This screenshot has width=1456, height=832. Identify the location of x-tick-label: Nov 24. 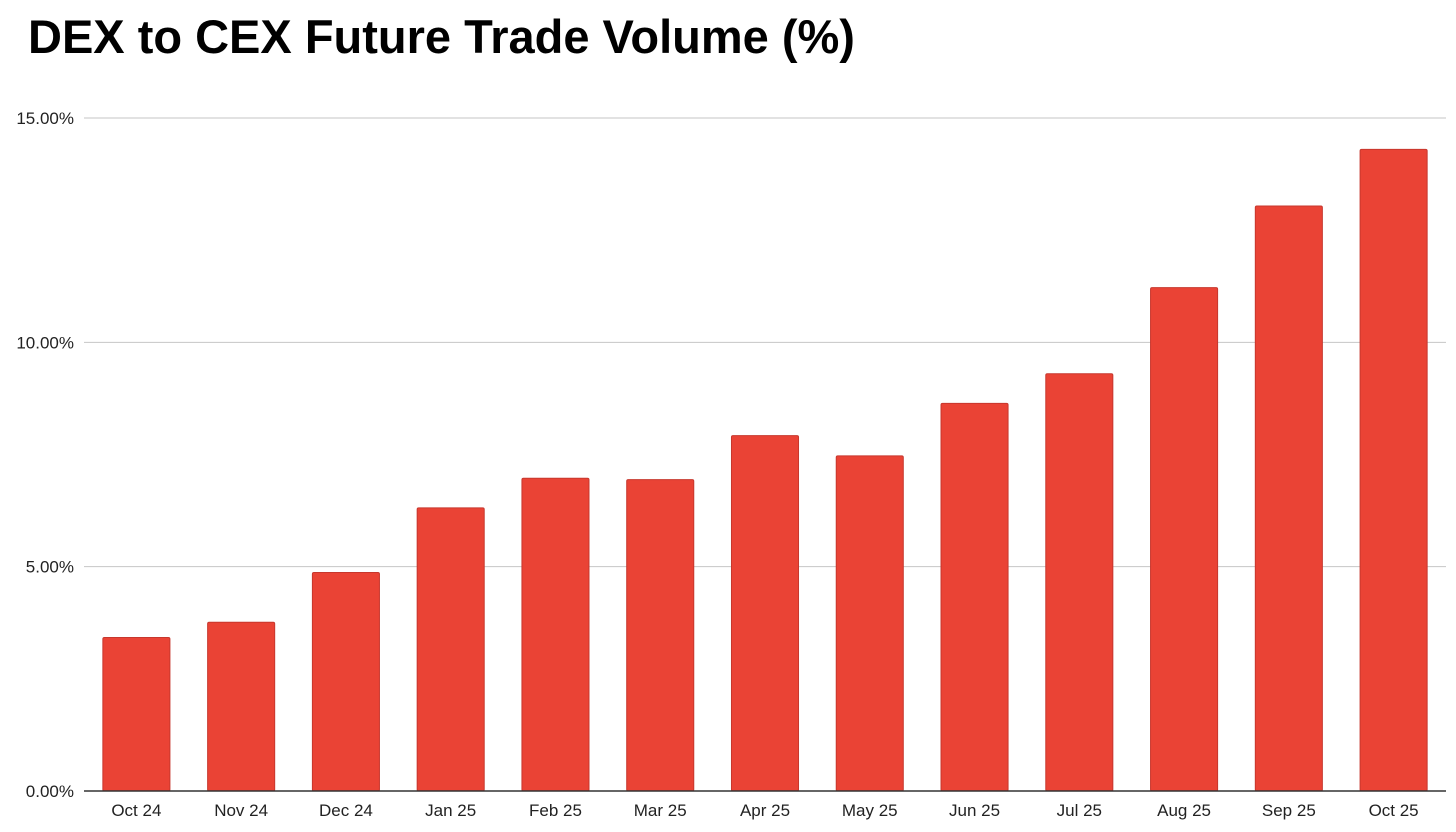
(241, 810).